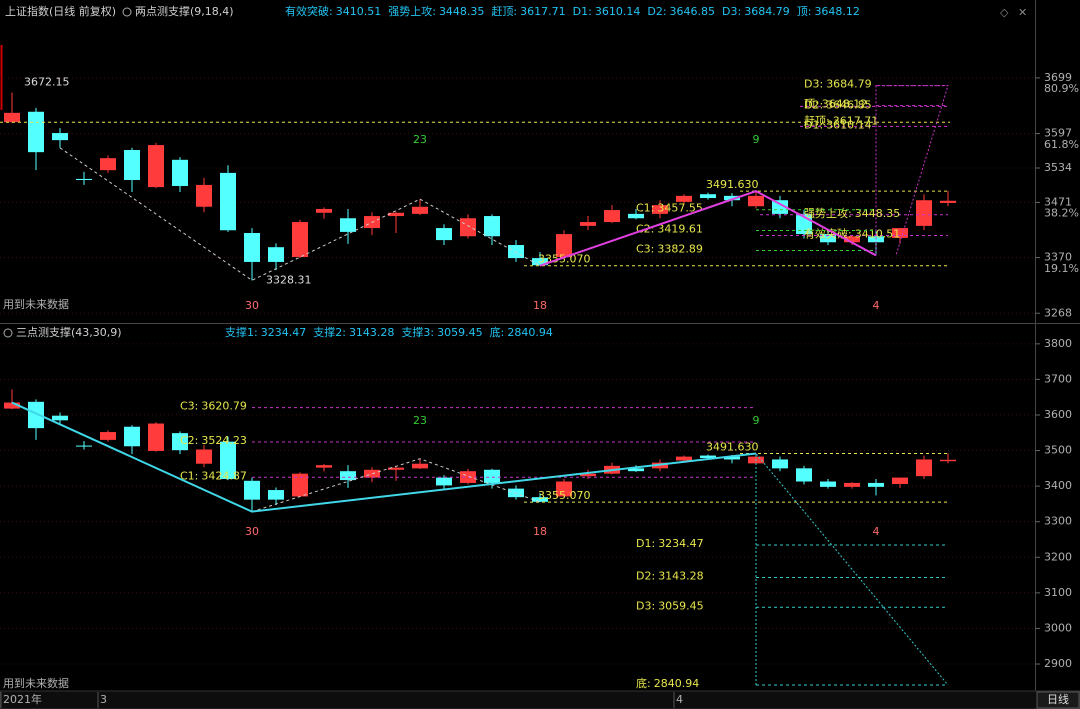 The image size is (1080, 709). I want to click on future-data-note: 用到未来数据, so click(36, 304).